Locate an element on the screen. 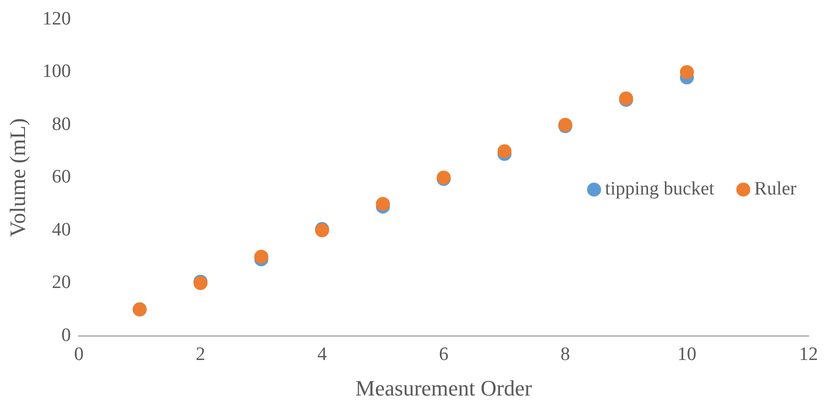 This screenshot has height=407, width=826. y-axis-title: Volume (mL) is located at coordinates (17, 177).